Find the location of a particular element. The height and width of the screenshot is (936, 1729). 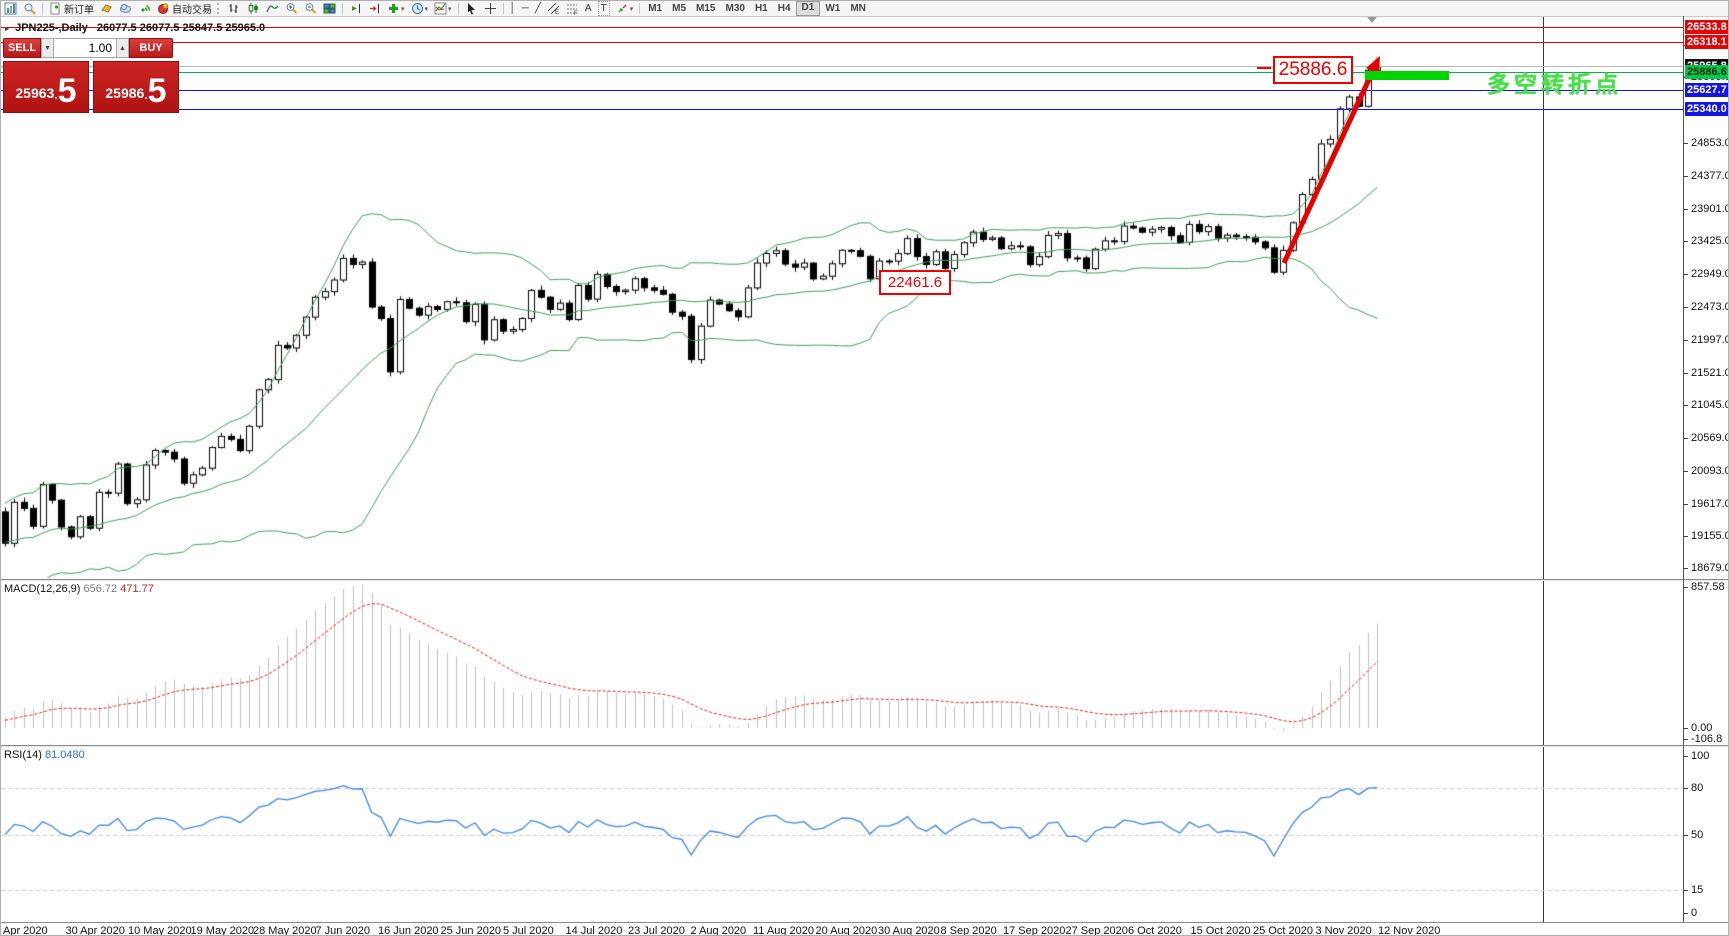

rsi-name: RSI(14) is located at coordinates (23, 755).